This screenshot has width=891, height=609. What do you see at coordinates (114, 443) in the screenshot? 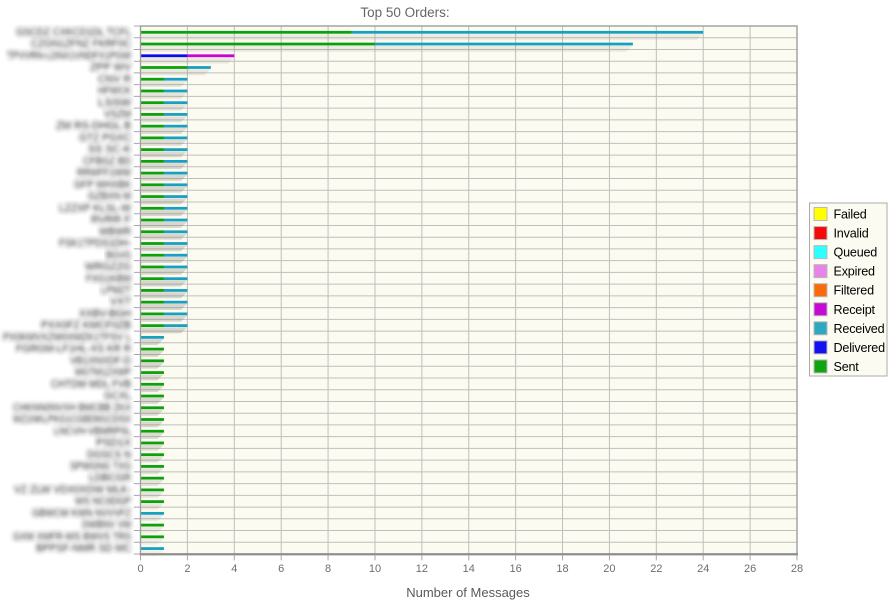
I see `svg-text: PSD1X` at bounding box center [114, 443].